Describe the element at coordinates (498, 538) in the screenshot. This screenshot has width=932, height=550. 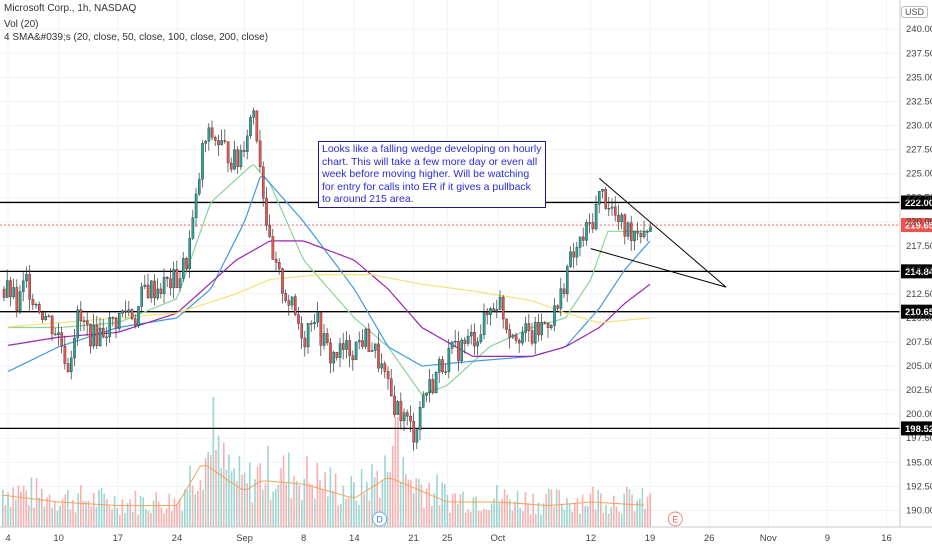
I see `time-tick-label: Oct` at that location.